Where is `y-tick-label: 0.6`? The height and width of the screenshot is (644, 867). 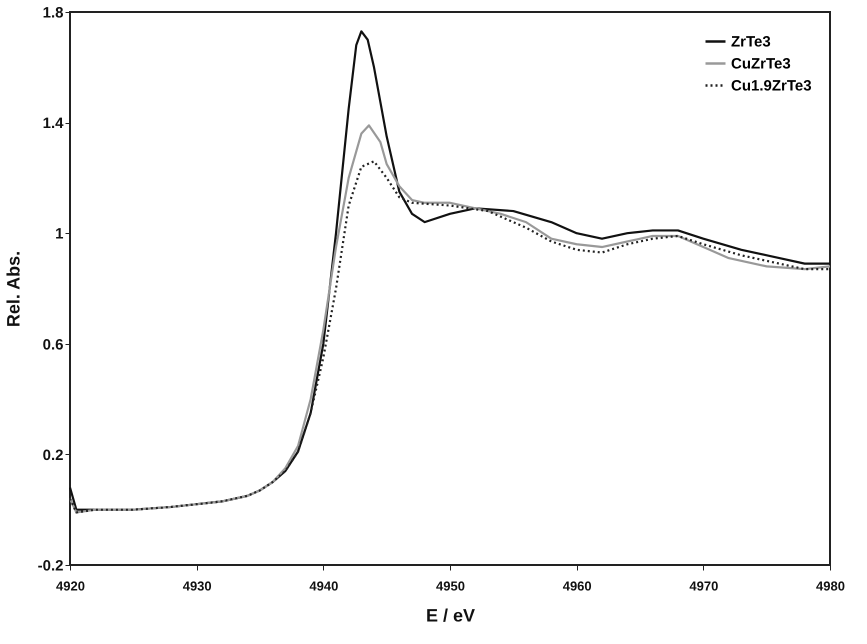 y-tick-label: 0.6 is located at coordinates (53, 345).